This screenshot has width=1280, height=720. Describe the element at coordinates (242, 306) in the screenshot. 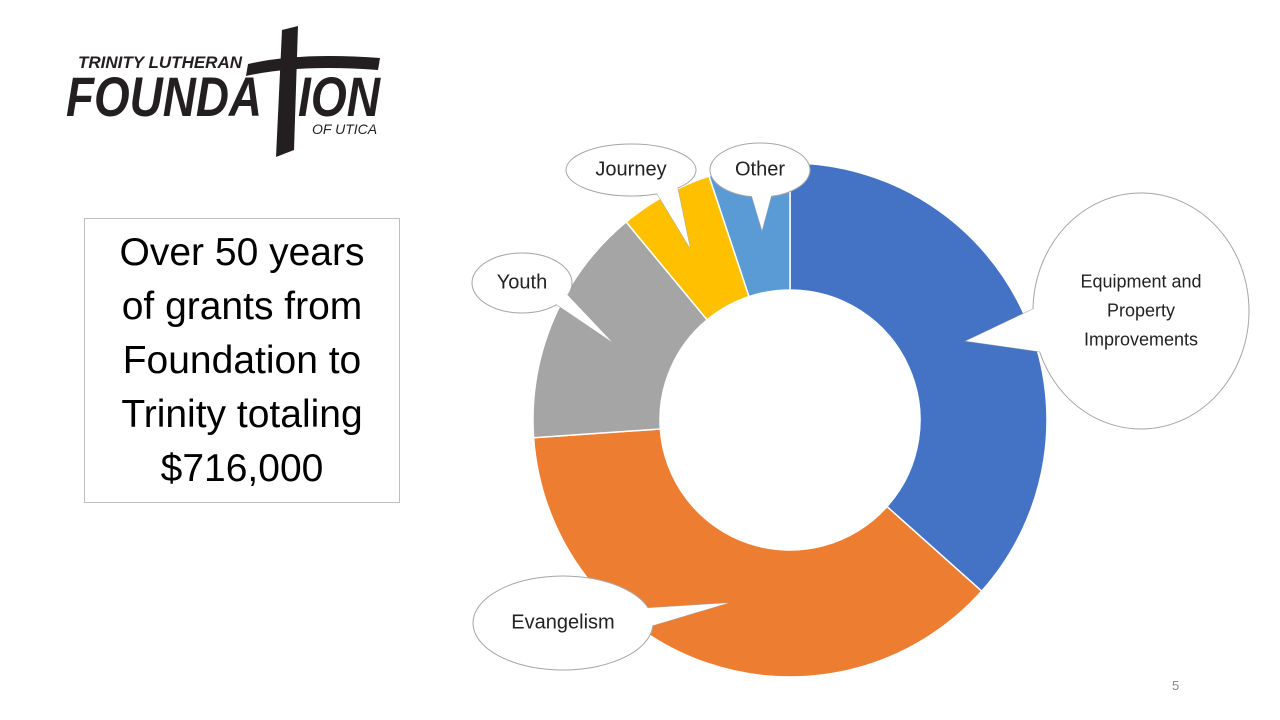

I see `text-line: of grants from` at that location.